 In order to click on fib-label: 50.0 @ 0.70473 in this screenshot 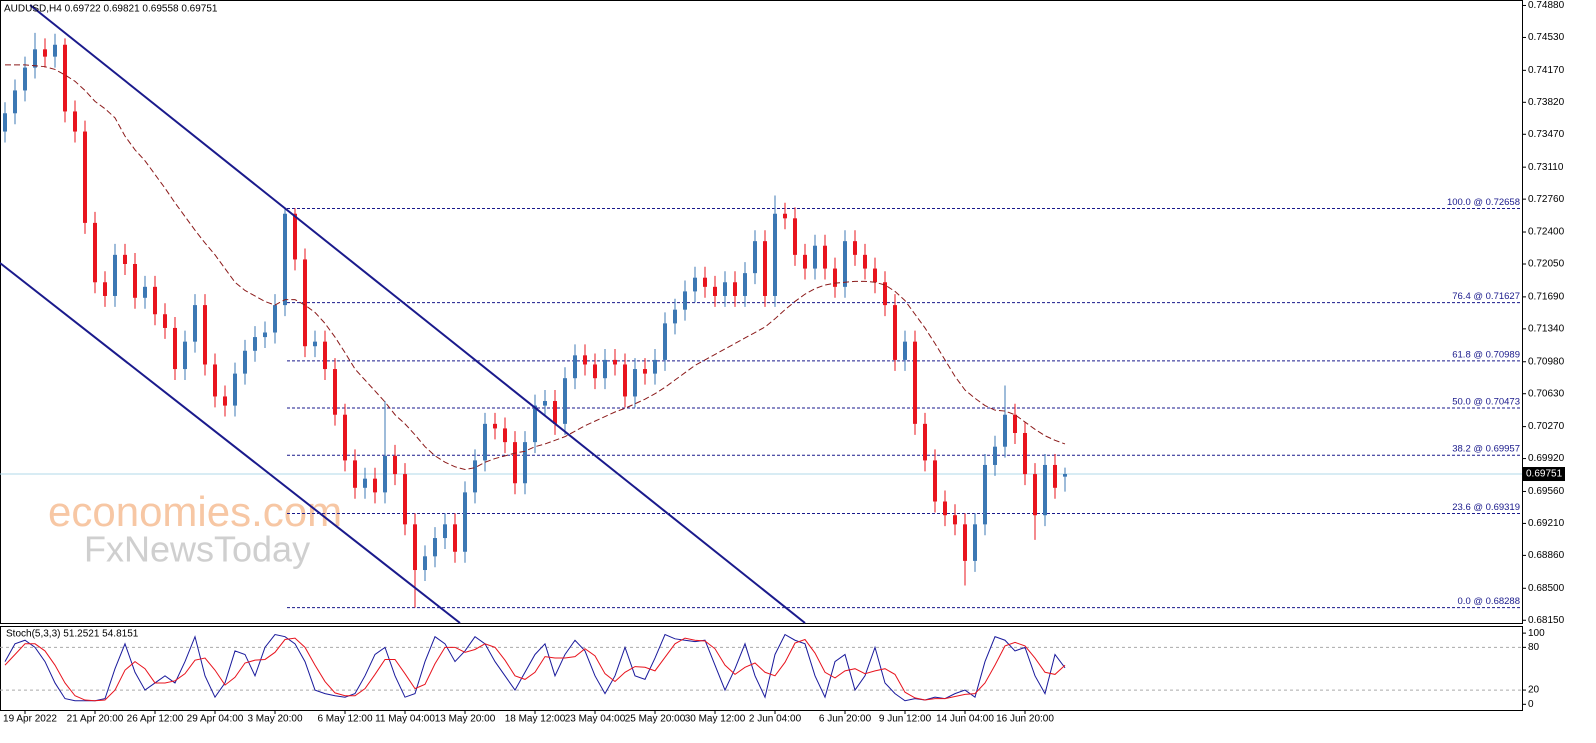, I will do `click(1486, 402)`.